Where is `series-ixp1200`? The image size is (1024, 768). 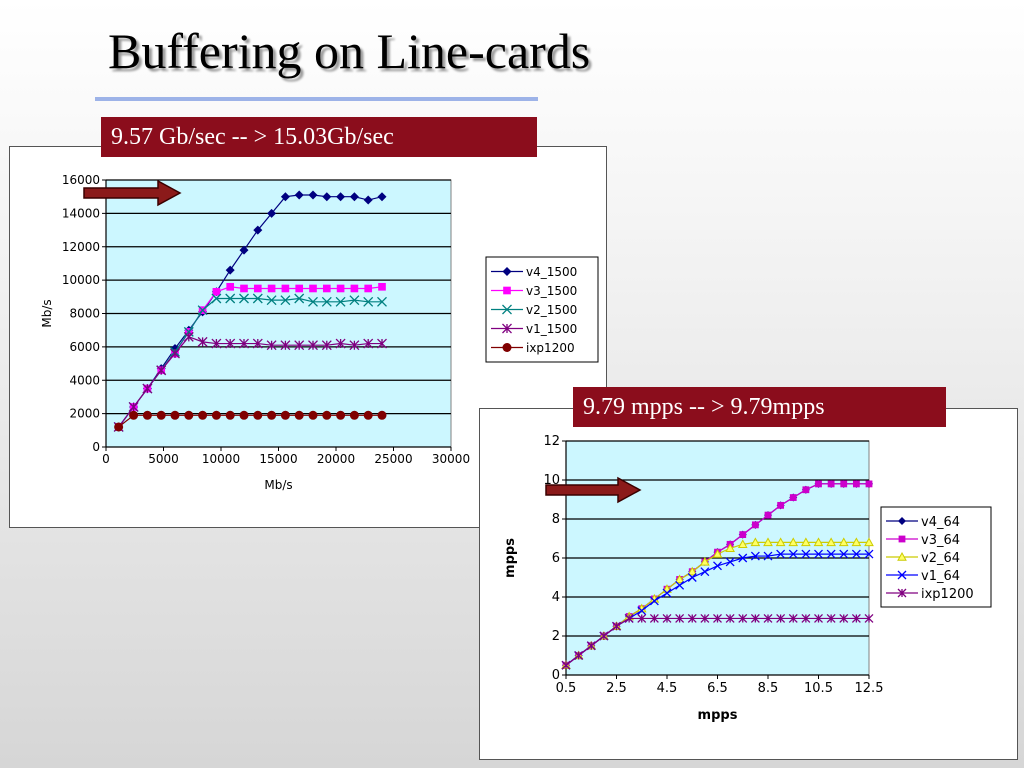 series-ixp1200 is located at coordinates (250, 421).